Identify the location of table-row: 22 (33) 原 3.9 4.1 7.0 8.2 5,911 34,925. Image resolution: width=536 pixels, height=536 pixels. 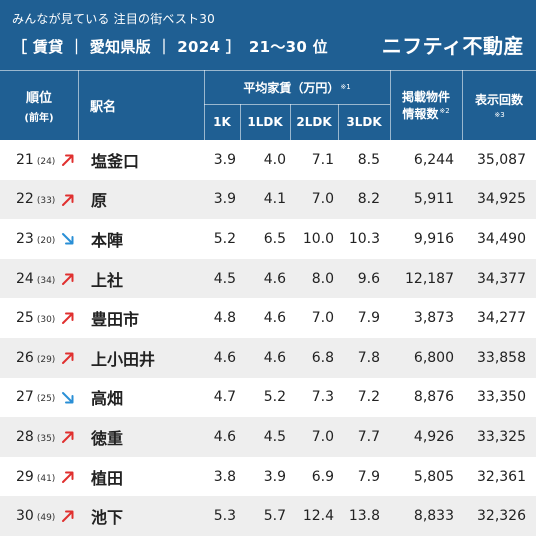
(268, 199).